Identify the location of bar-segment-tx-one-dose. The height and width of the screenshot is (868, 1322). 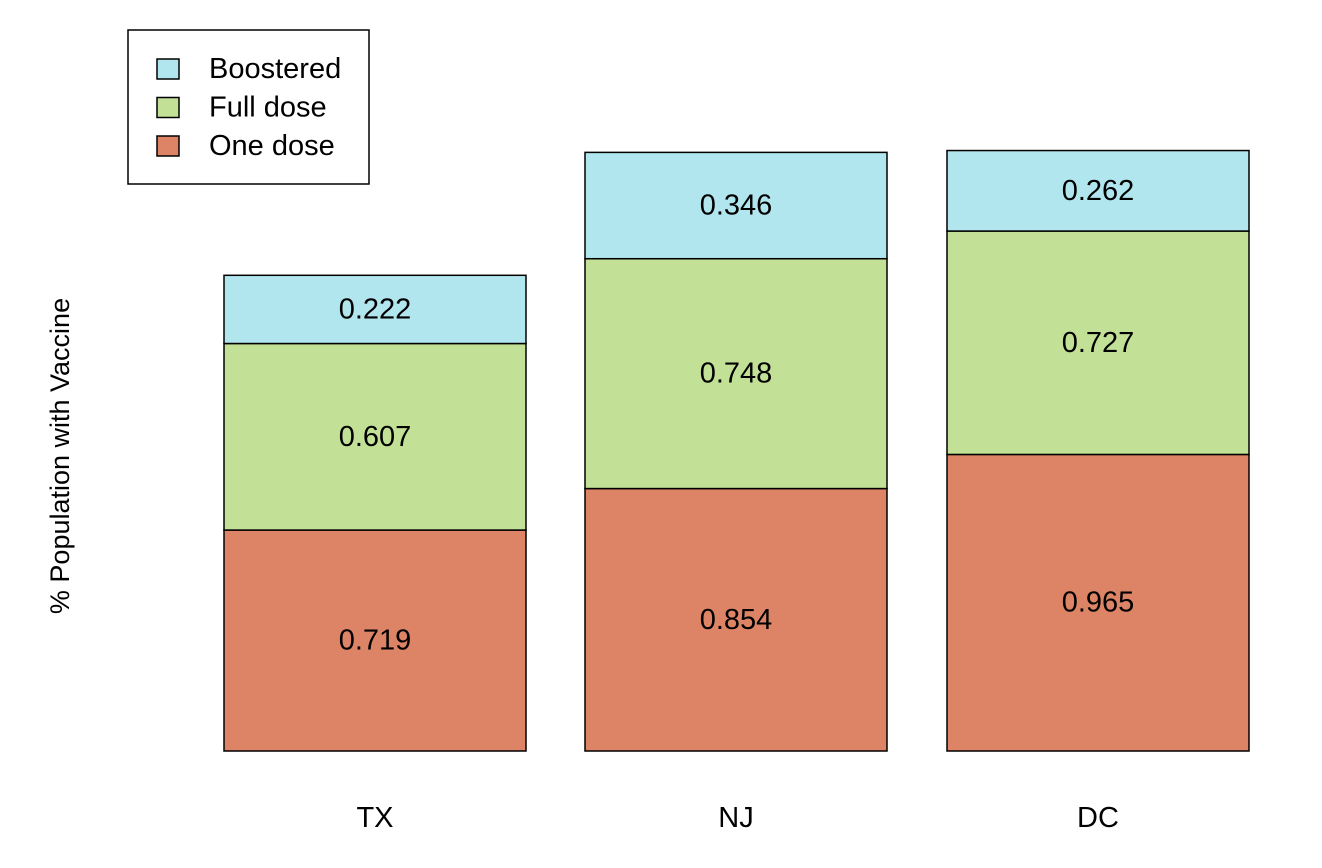
(375, 640).